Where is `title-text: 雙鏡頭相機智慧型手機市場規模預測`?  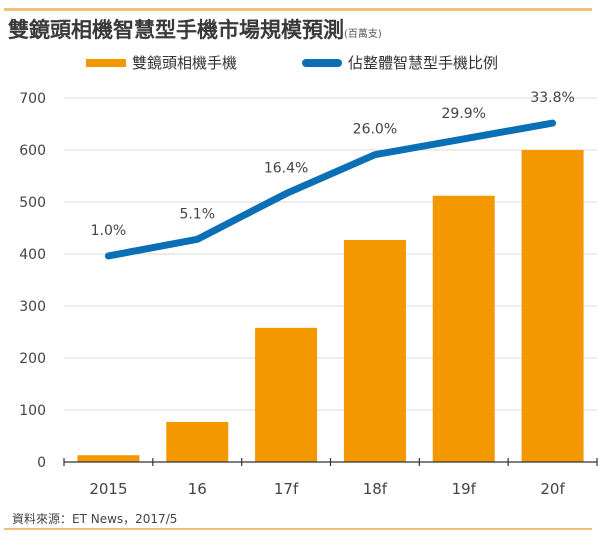 title-text: 雙鏡頭相機智慧型手機市場規模預測 is located at coordinates (176, 30).